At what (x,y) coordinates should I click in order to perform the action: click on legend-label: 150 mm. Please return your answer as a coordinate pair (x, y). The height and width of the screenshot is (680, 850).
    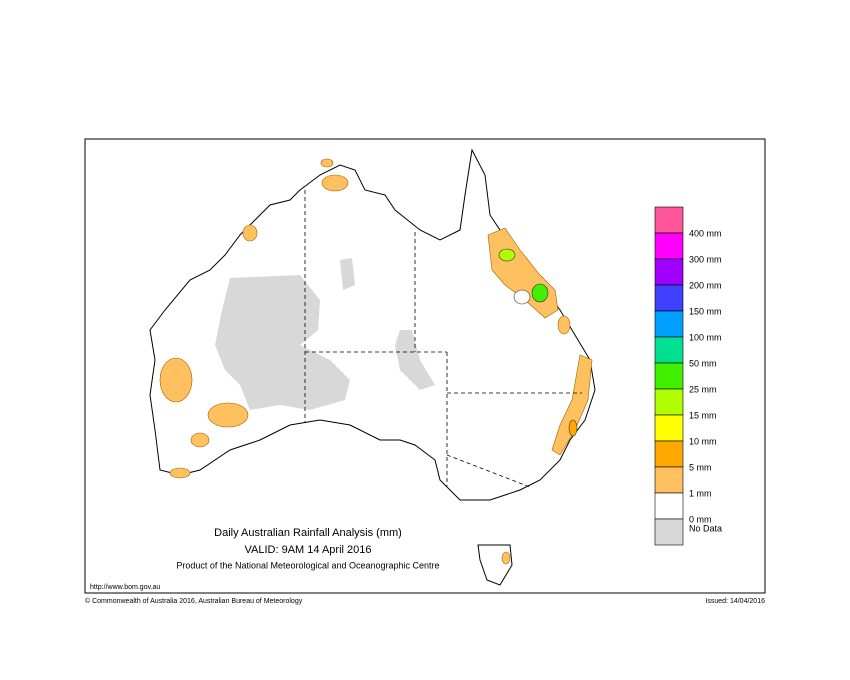
    Looking at the image, I should click on (705, 311).